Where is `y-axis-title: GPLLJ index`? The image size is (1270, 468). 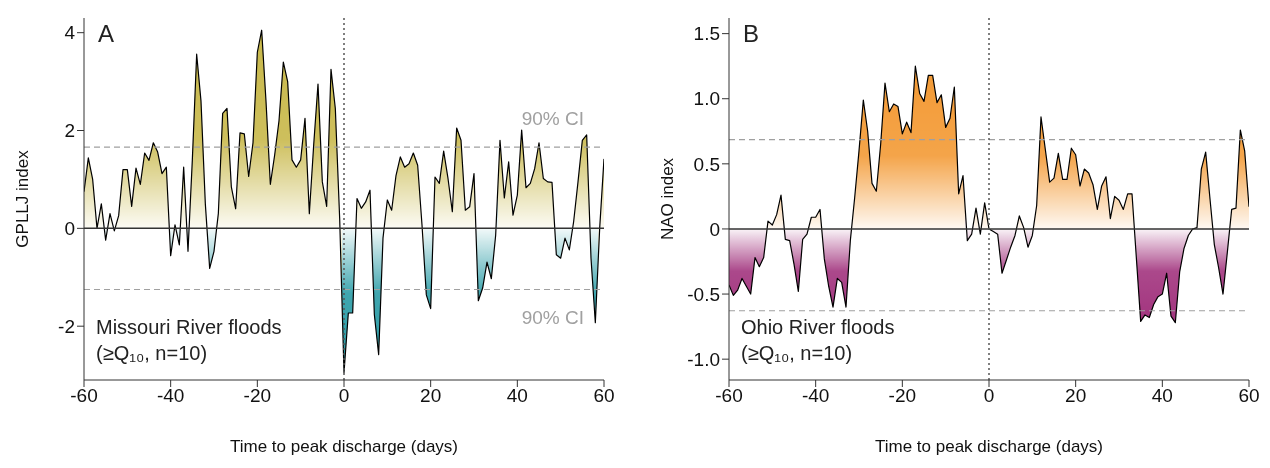
y-axis-title: GPLLJ index is located at coordinates (23, 198).